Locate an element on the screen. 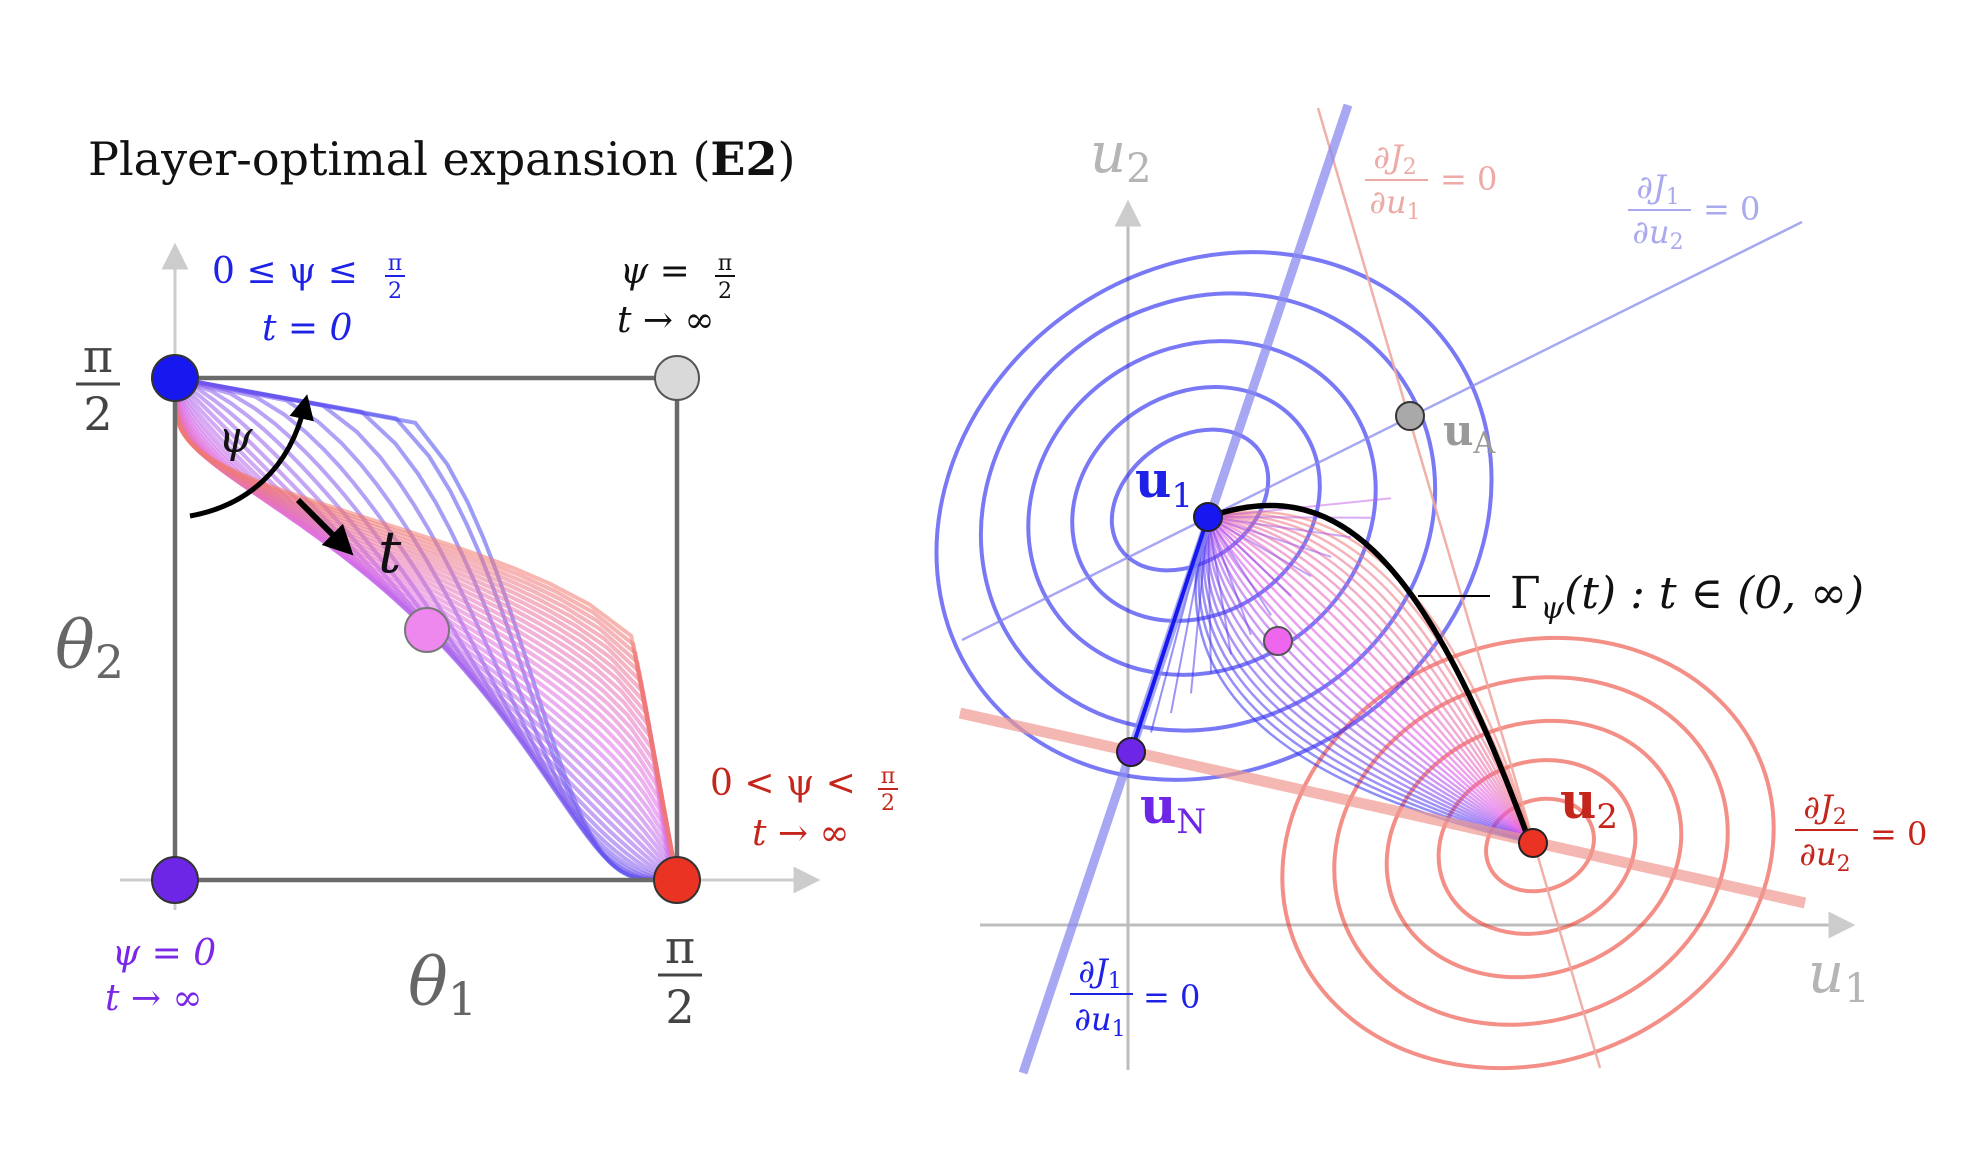 Image resolution: width=1972 pixels, height=1150 pixels. right-point-center is located at coordinates (1278, 641).